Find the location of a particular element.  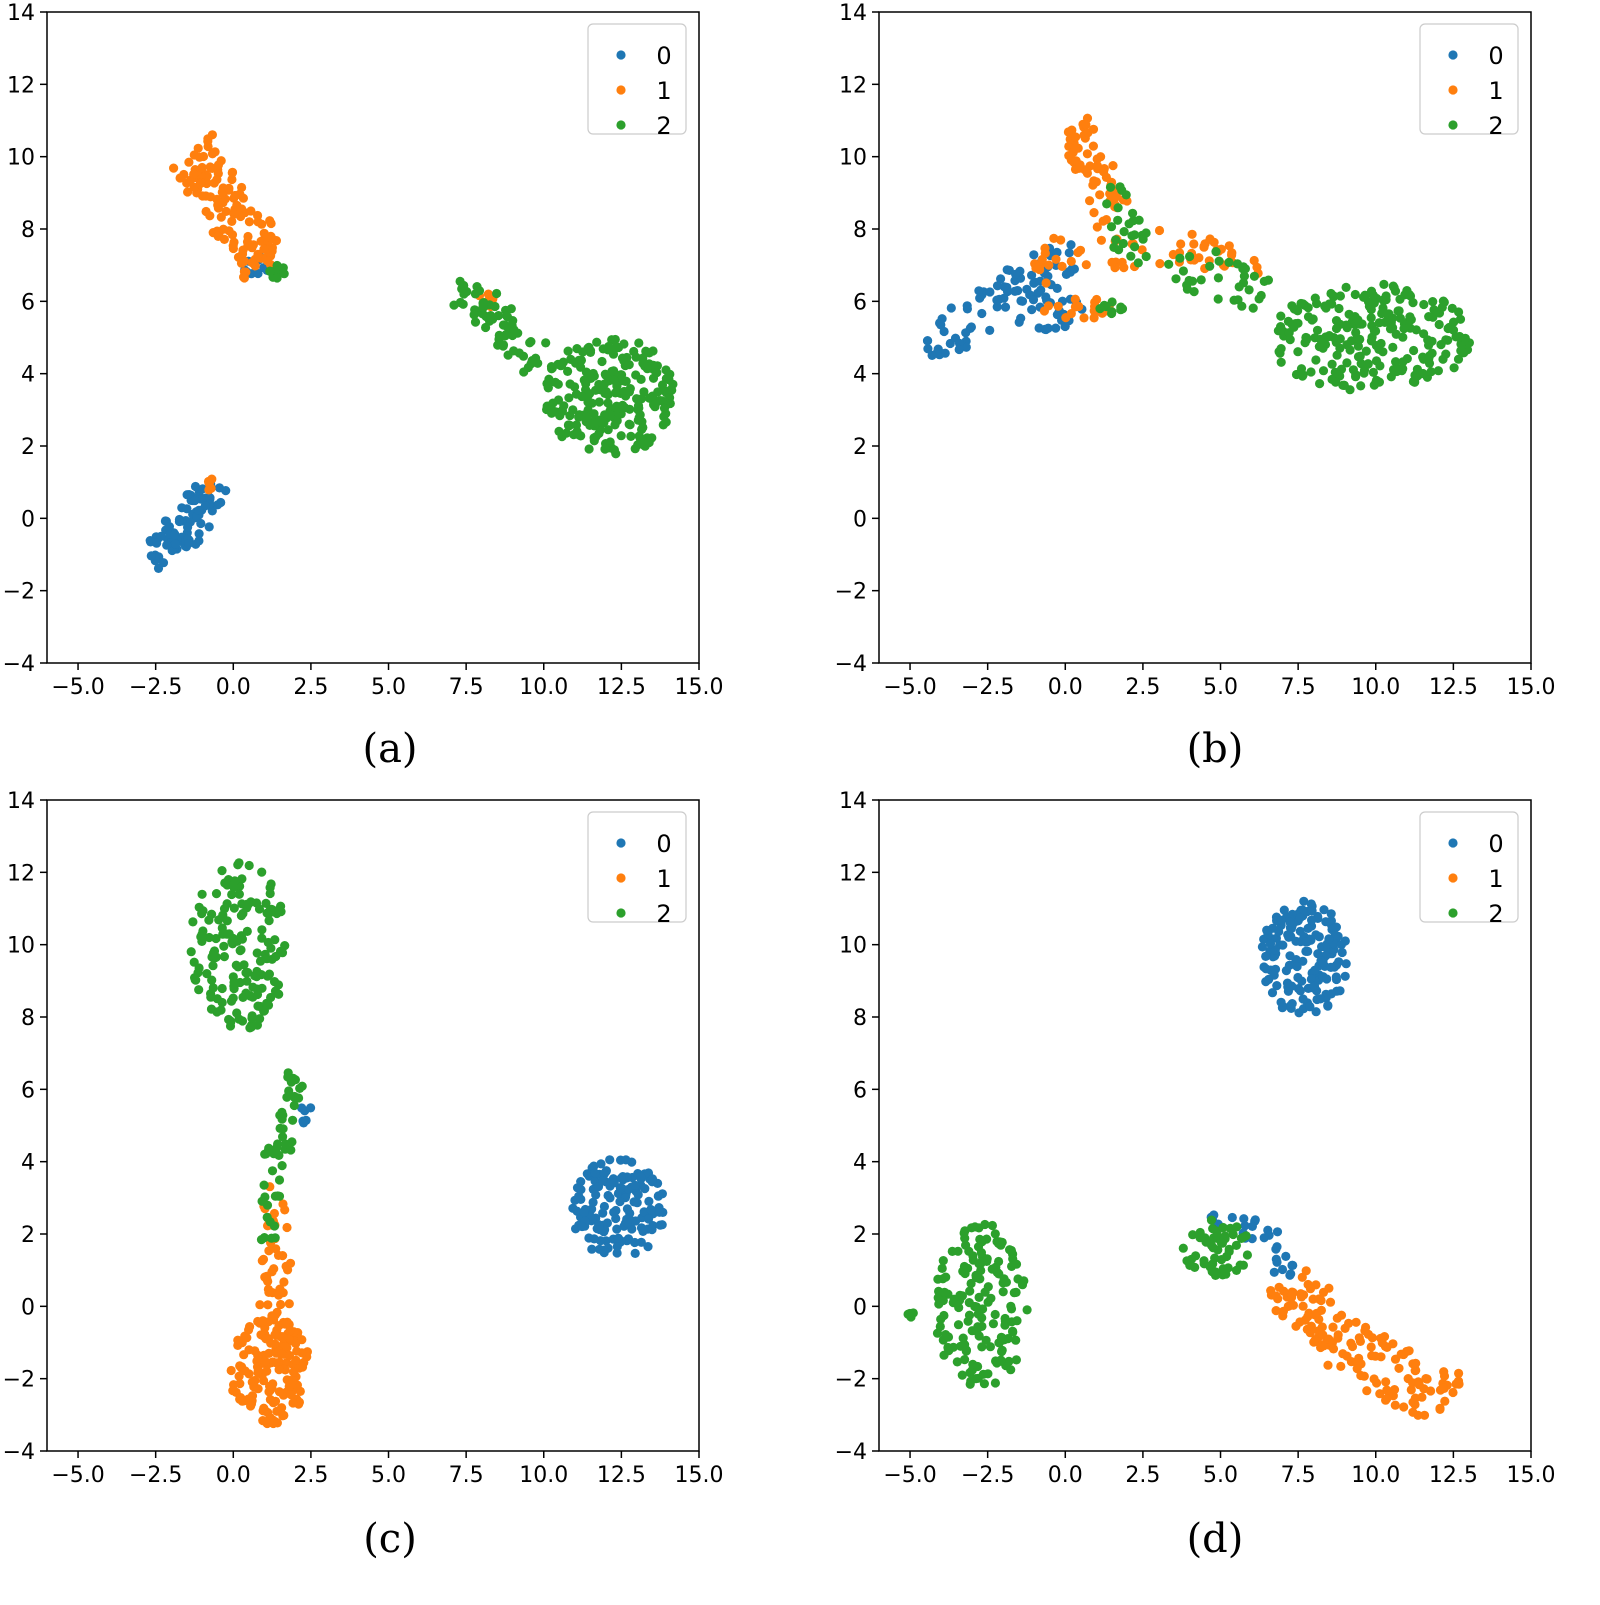

scatter-points is located at coordinates (1183, 1158).